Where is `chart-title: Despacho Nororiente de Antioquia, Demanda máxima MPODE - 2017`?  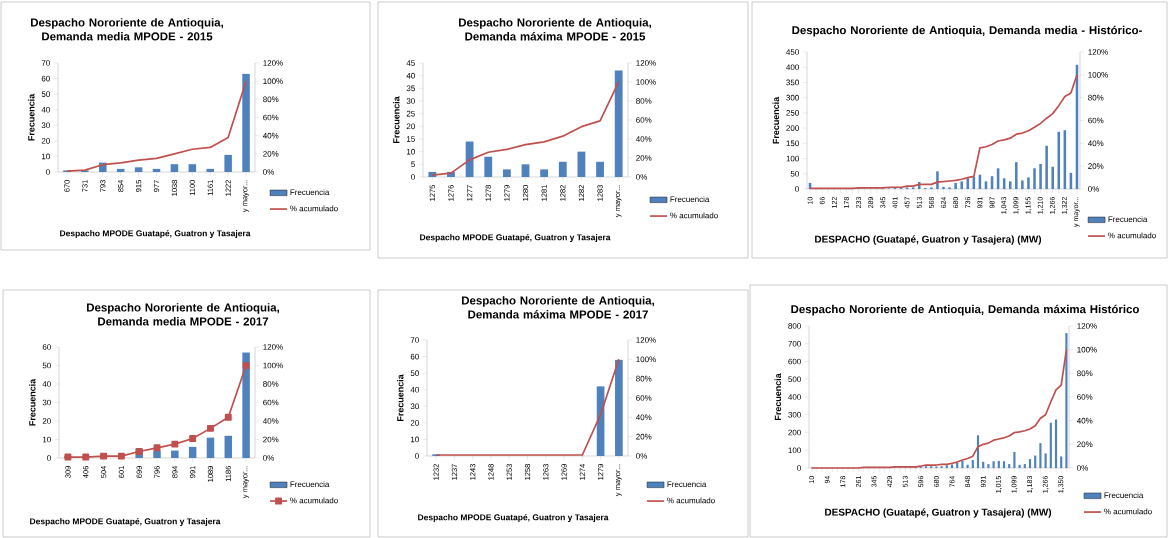 chart-title: Despacho Nororiente de Antioquia, Demanda máxima MPODE - 2017 is located at coordinates (558, 307).